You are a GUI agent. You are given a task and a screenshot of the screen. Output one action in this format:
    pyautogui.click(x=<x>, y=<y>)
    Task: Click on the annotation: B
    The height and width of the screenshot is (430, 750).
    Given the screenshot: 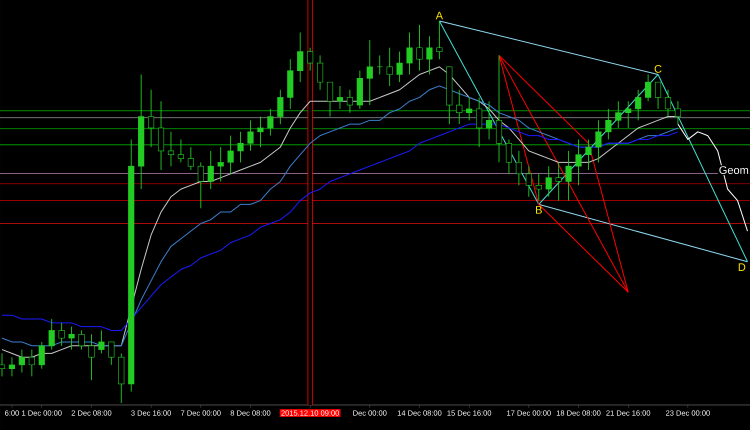 What is the action you would take?
    pyautogui.click(x=539, y=210)
    